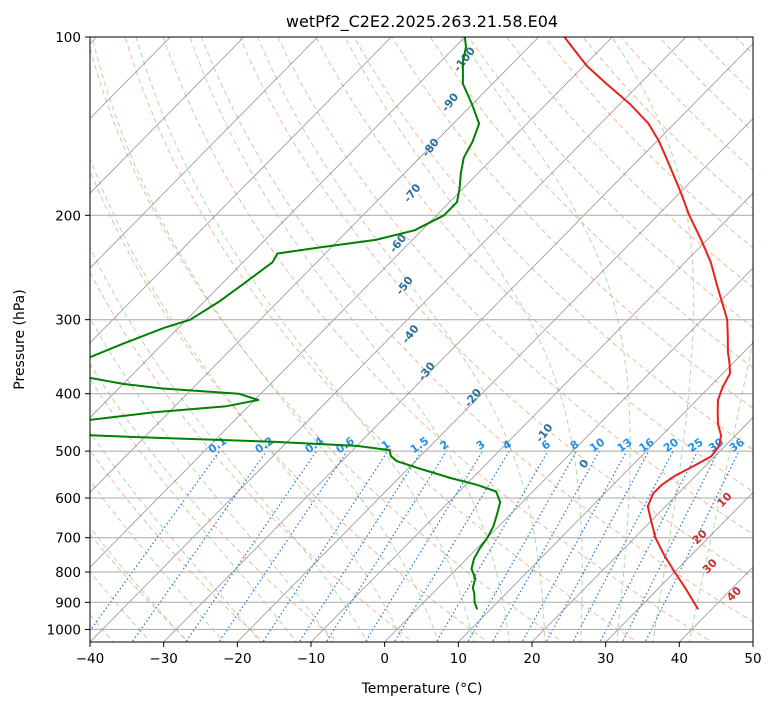 The height and width of the screenshot is (708, 775). I want to click on moist-adiabat-label: -40, so click(410, 334).